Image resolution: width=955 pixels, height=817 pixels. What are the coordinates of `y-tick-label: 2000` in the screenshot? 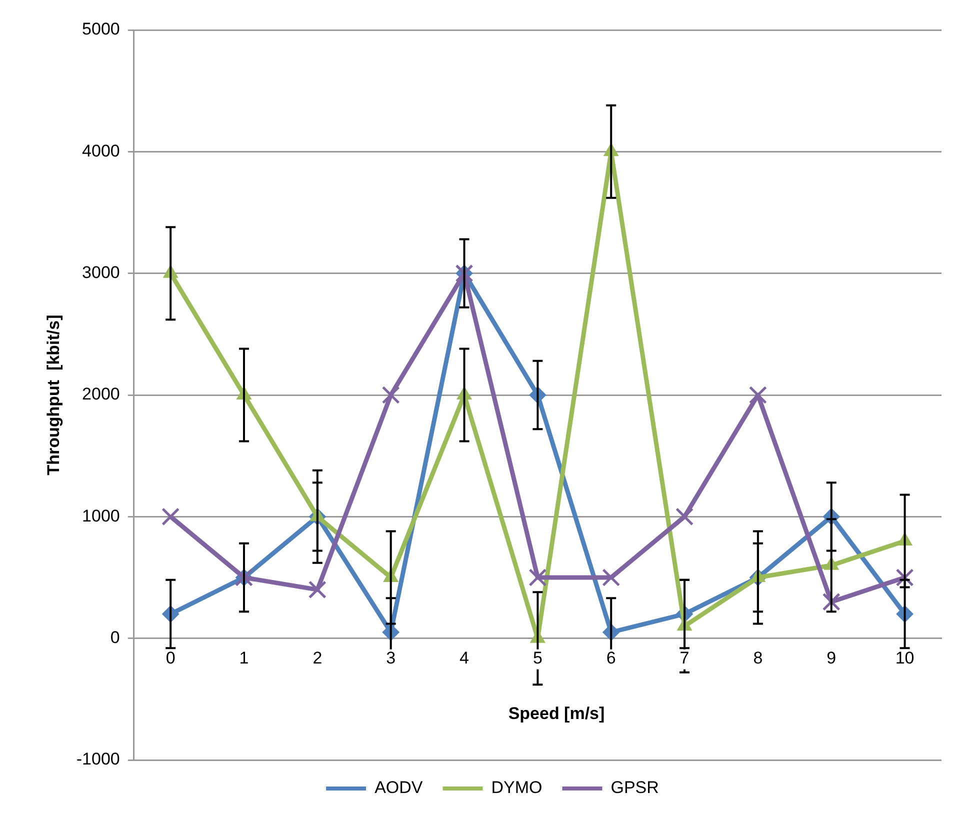 It's located at (101, 394).